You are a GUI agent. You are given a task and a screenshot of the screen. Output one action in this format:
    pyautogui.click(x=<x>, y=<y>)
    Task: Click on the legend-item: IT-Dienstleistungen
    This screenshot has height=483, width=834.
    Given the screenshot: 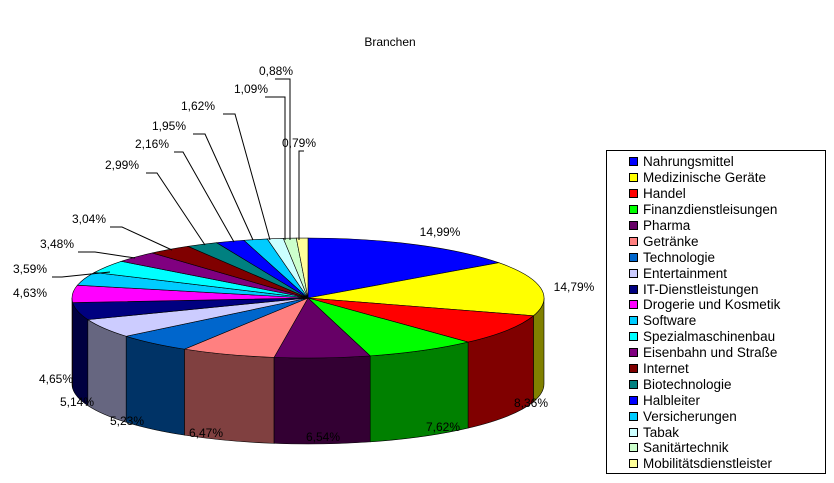 What is the action you would take?
    pyautogui.click(x=716, y=289)
    